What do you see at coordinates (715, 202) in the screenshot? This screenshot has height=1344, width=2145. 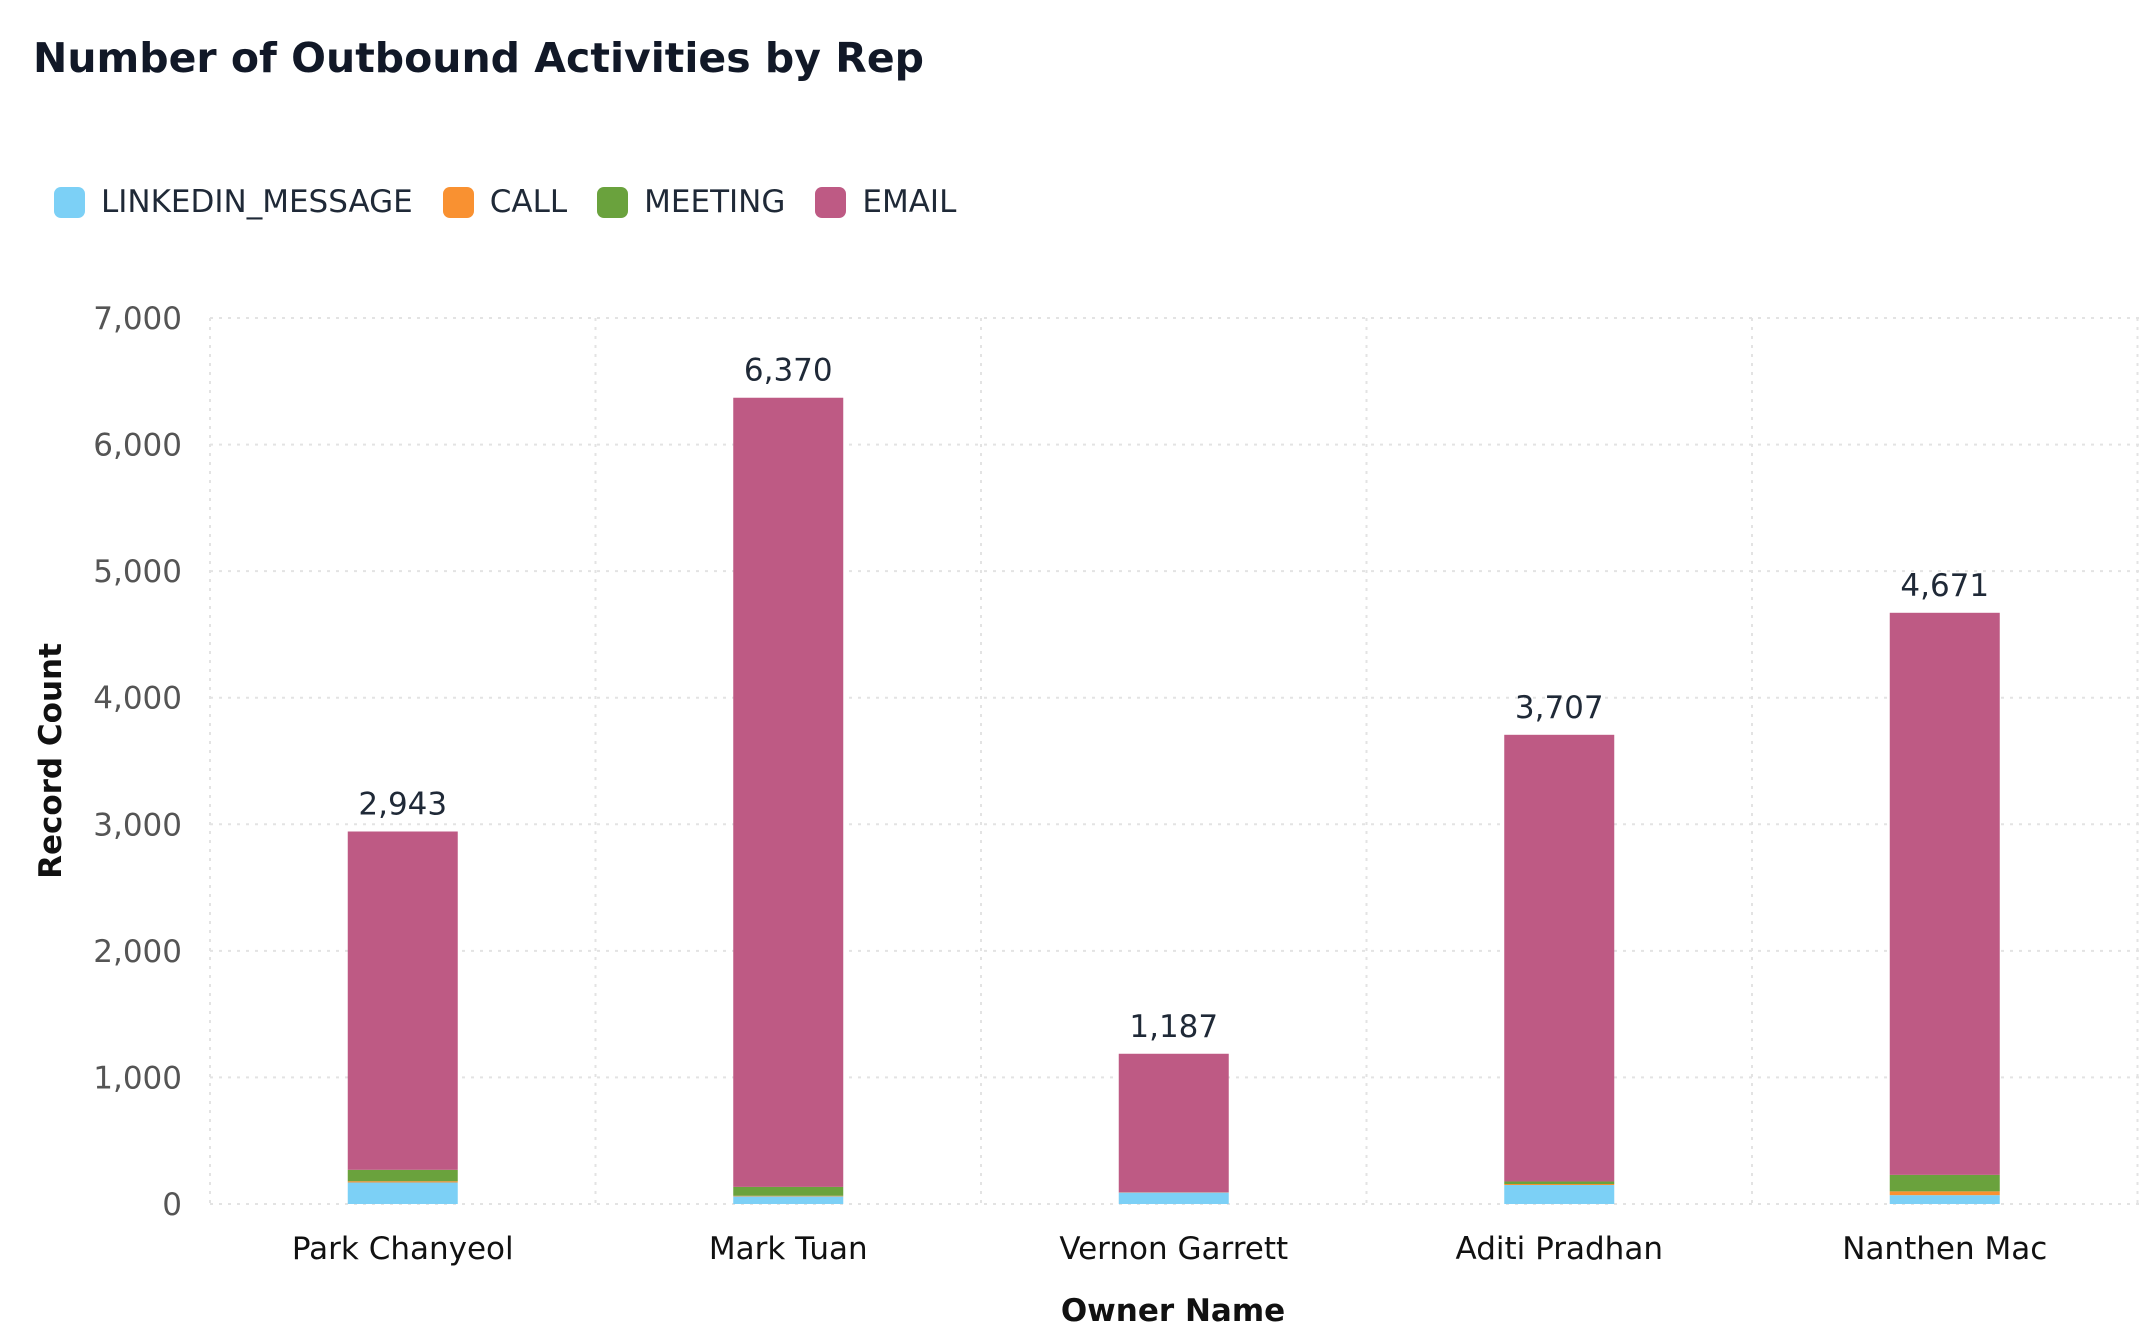 I see `legend-label-meeting: MEETING` at bounding box center [715, 202].